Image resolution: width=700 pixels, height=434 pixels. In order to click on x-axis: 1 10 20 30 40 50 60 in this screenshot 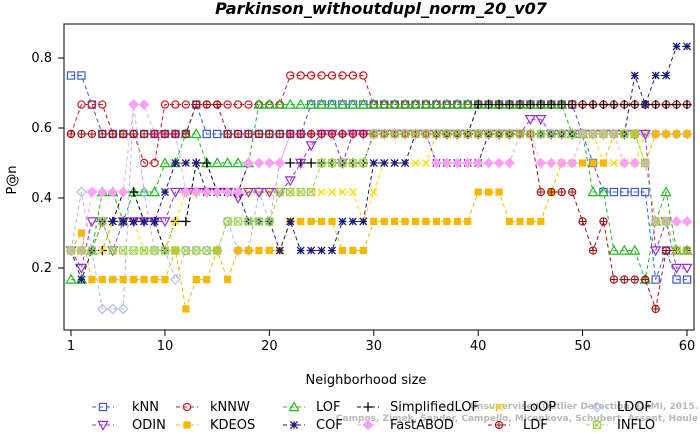, I will do `click(381, 342)`.